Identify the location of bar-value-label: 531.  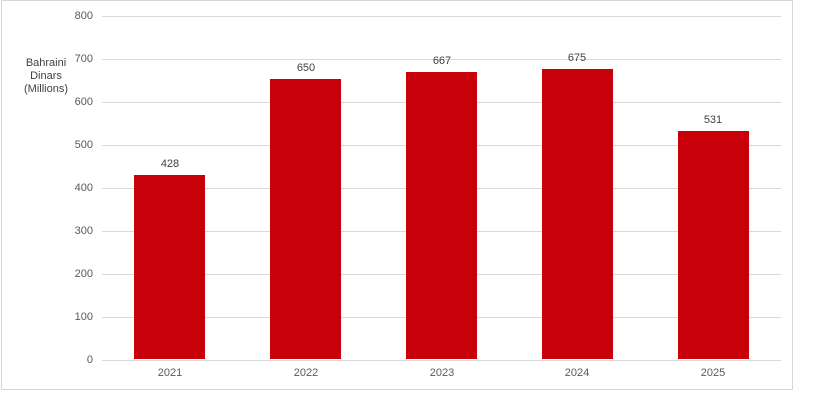
(713, 120).